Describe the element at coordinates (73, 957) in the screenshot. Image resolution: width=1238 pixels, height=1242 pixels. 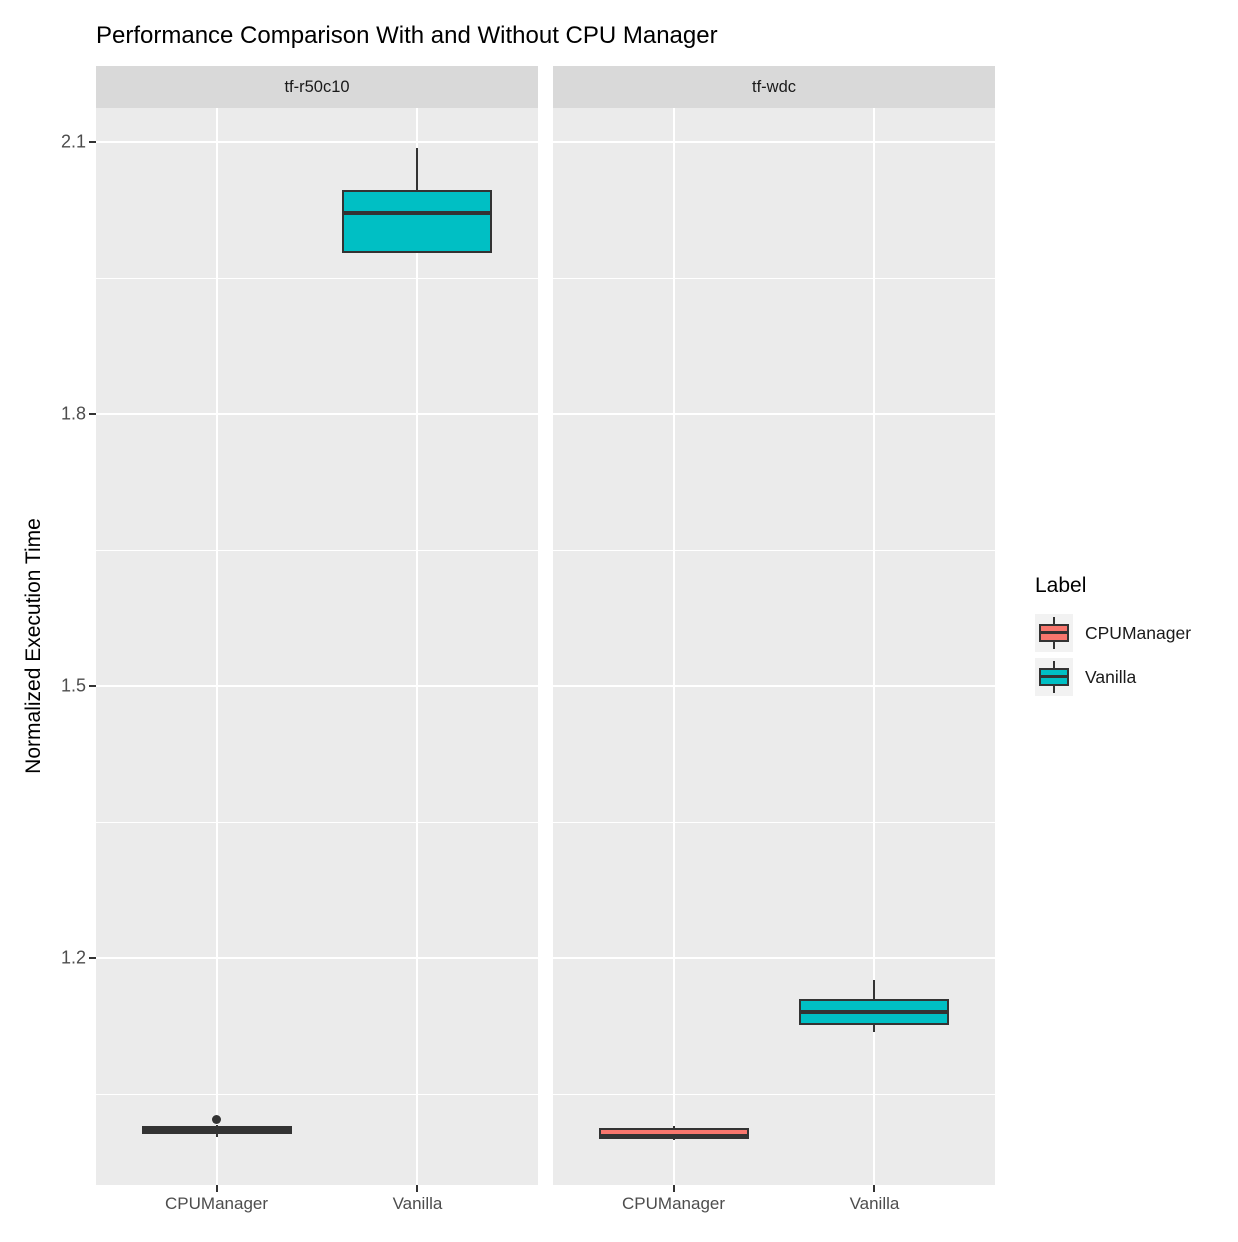
I see `y-tick-label: 1.2` at that location.